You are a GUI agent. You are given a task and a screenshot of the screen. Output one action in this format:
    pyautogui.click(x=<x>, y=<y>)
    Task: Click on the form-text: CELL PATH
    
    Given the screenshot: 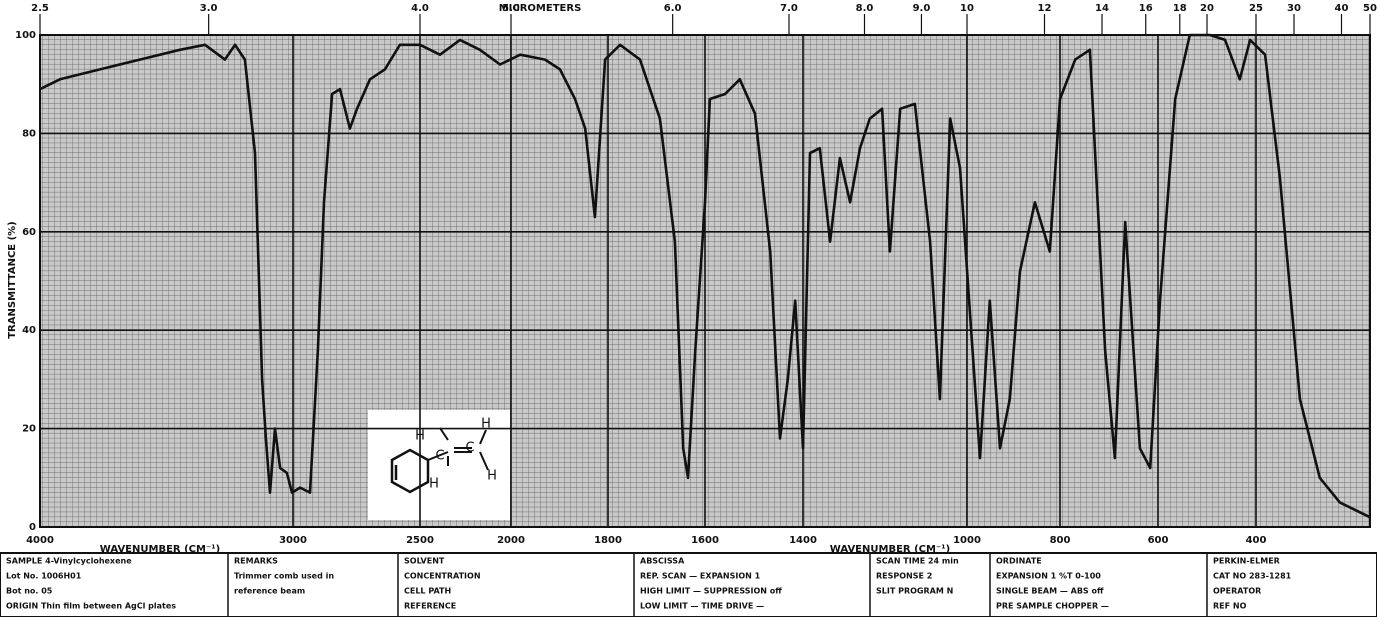 What is the action you would take?
    pyautogui.click(x=427, y=591)
    